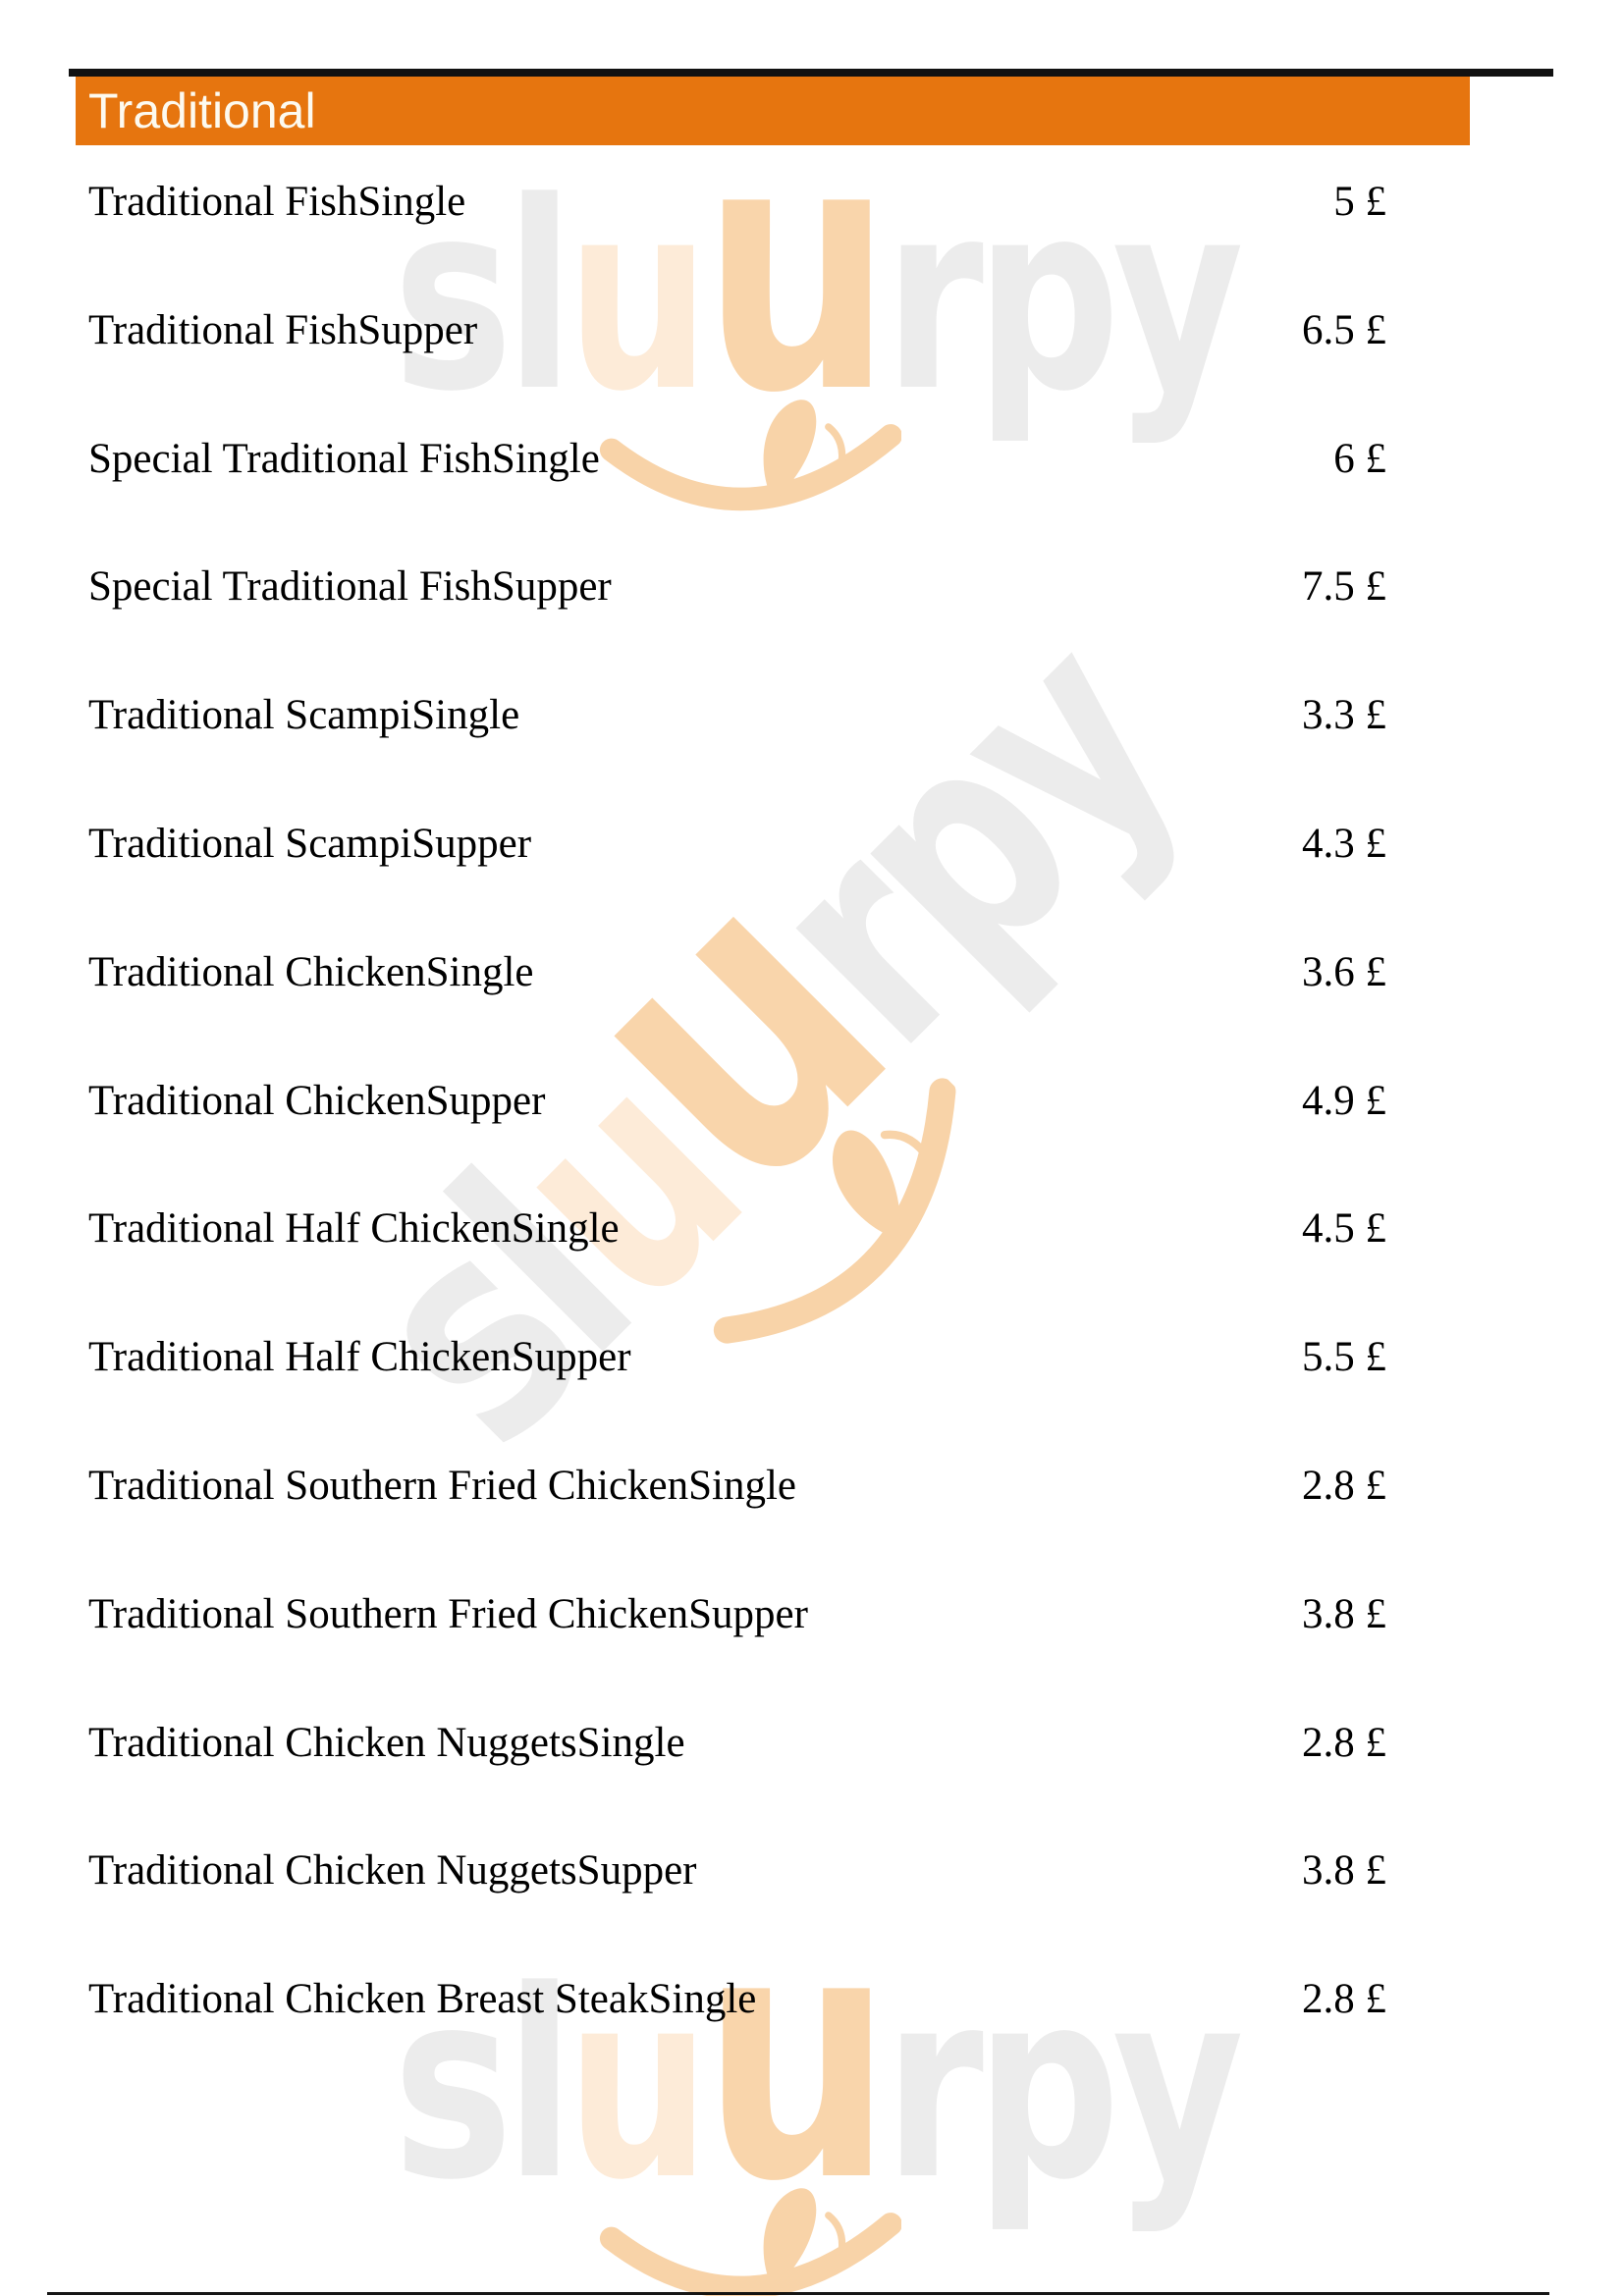 The height and width of the screenshot is (2296, 1624). Describe the element at coordinates (448, 1613) in the screenshot. I see `item-name: Traditional Southern Fried ChickenSupper` at that location.